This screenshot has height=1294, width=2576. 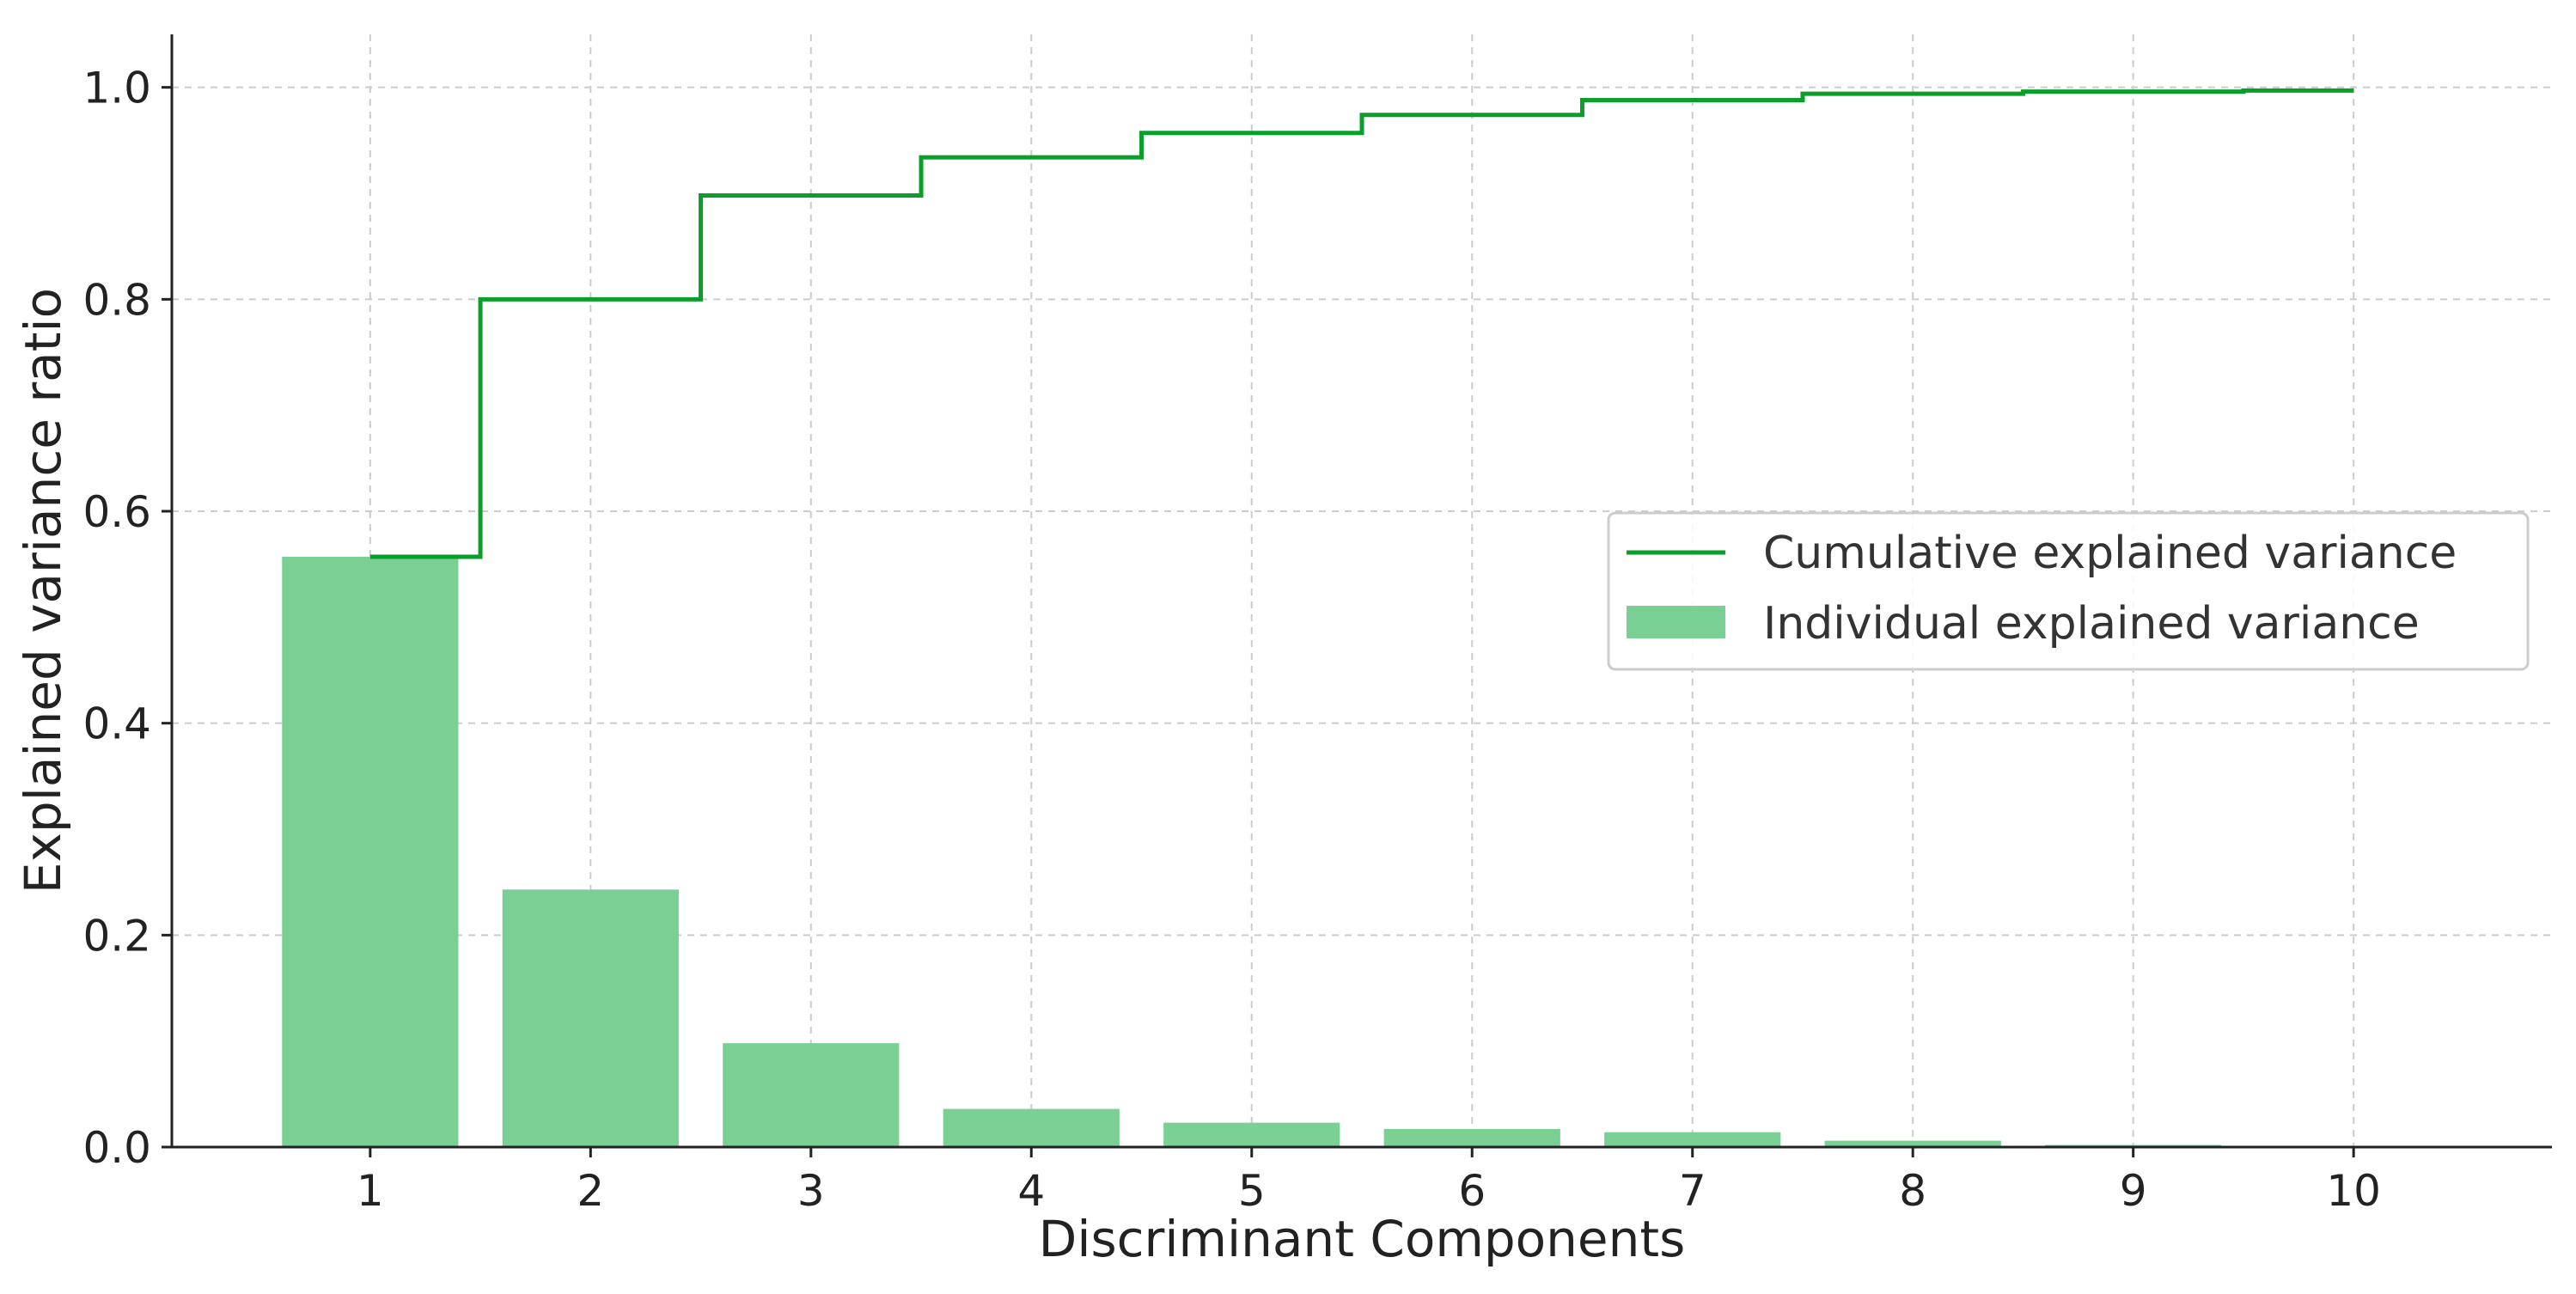 I want to click on y-tick-label: 0.4, so click(x=116, y=724).